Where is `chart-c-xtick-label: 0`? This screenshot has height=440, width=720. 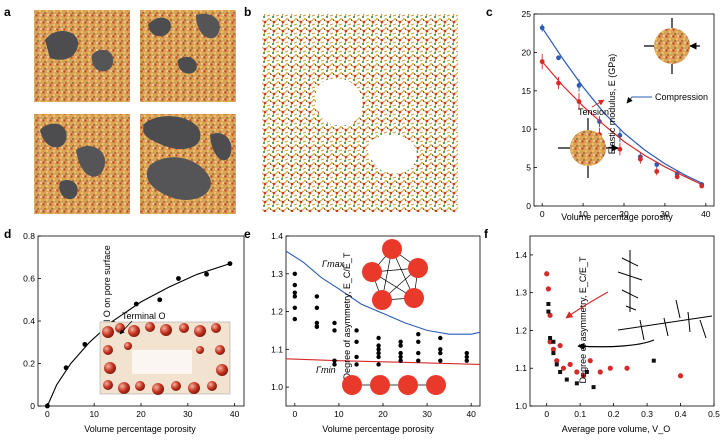 chart-c-xtick-label: 0 is located at coordinates (542, 214).